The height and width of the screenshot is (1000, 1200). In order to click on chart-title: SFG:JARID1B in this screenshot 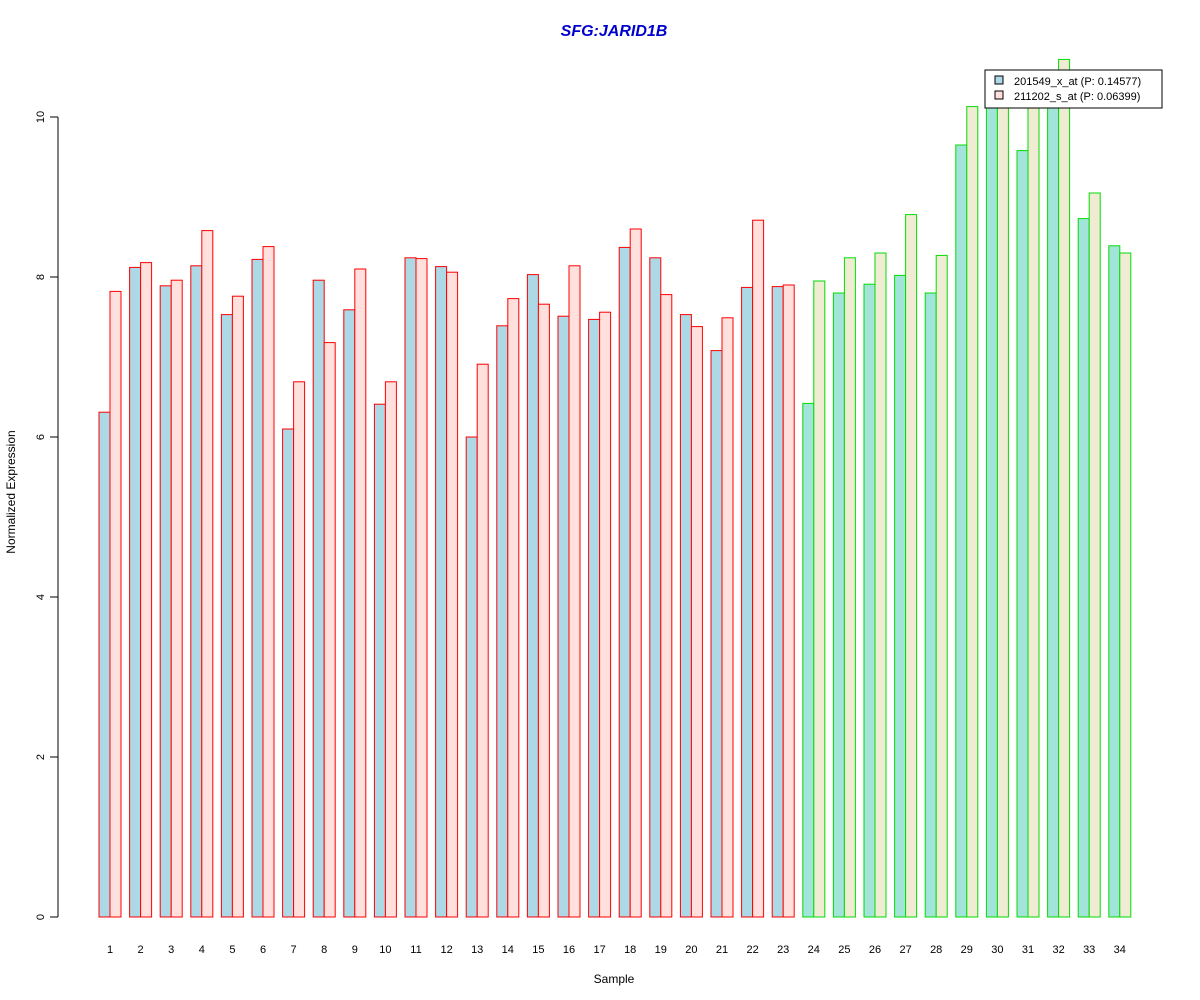, I will do `click(614, 31)`.